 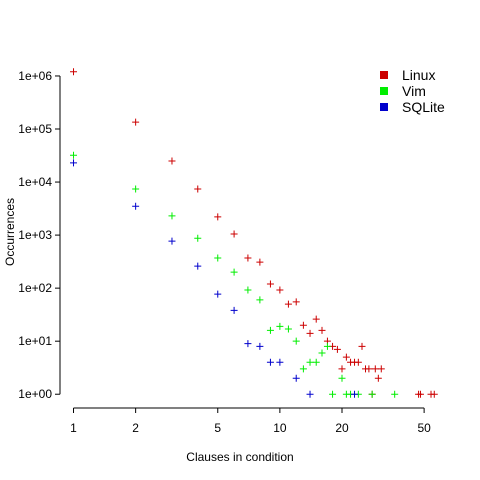 I want to click on legend-label: SQLite, so click(x=423, y=107).